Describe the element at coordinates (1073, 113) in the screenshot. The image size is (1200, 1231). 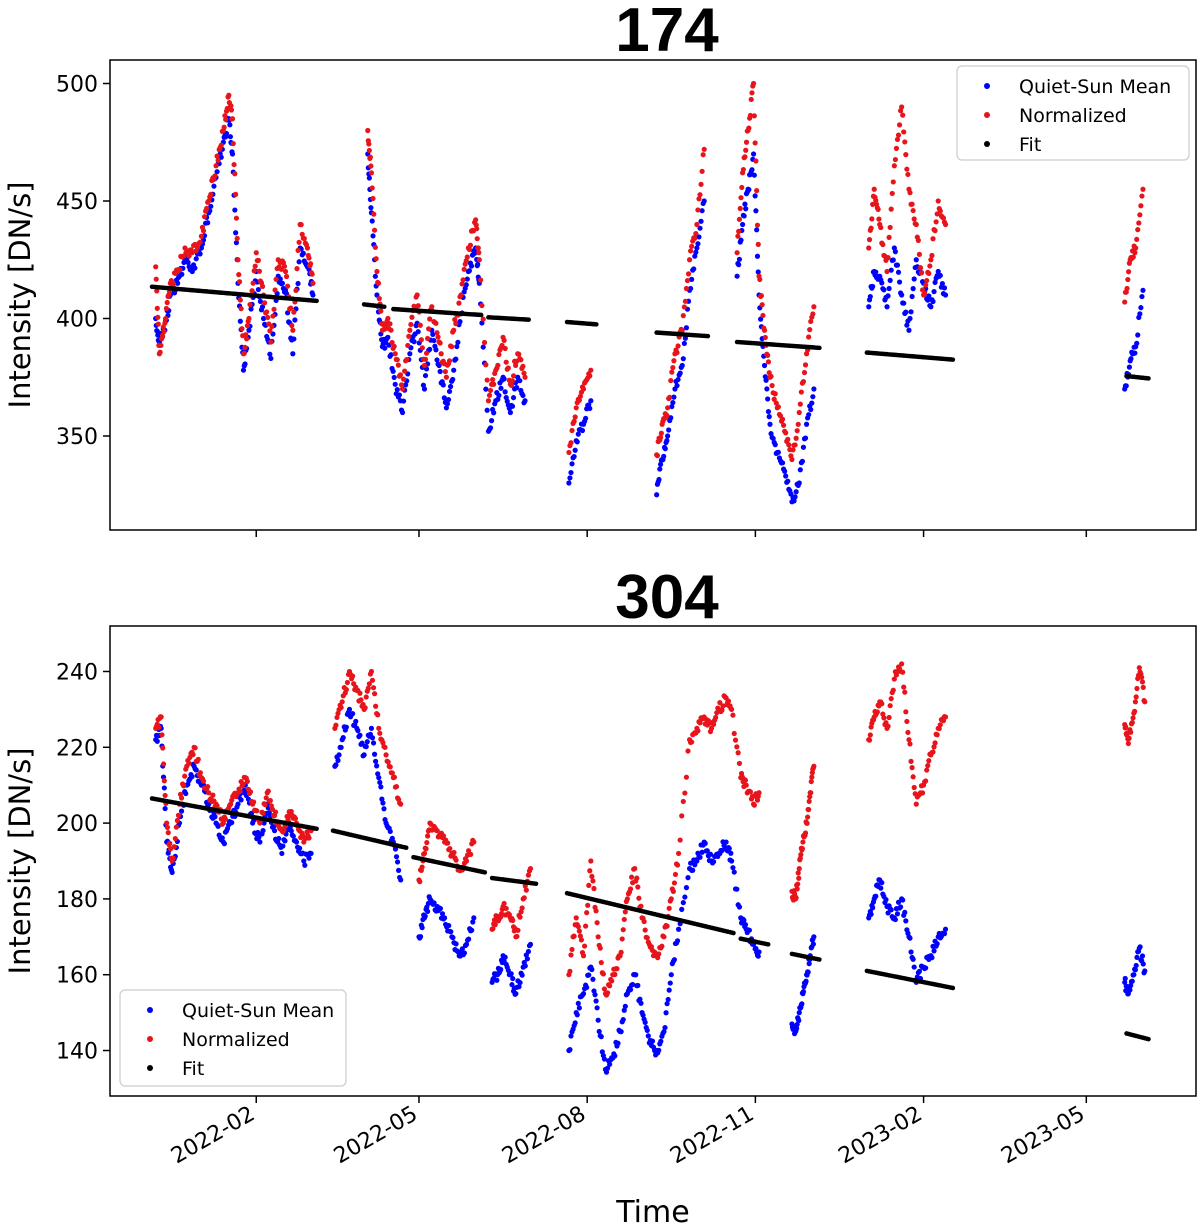
I see `legend: Quiet-Sun Mean Normalized Fit` at that location.